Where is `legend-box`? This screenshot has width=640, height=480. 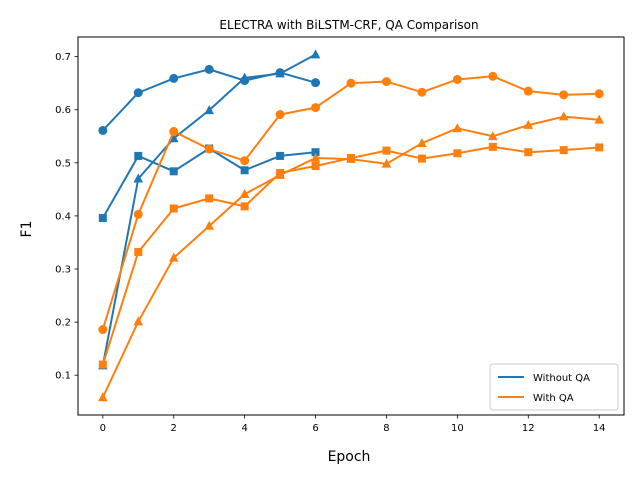
legend-box is located at coordinates (554, 387).